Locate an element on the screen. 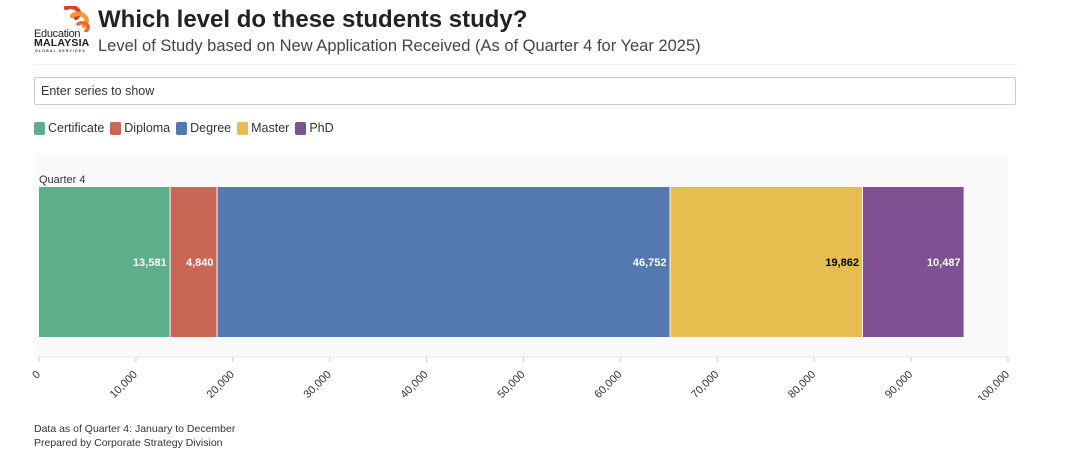 This screenshot has width=1080, height=460. x-tick-label: 10,000 is located at coordinates (124, 384).